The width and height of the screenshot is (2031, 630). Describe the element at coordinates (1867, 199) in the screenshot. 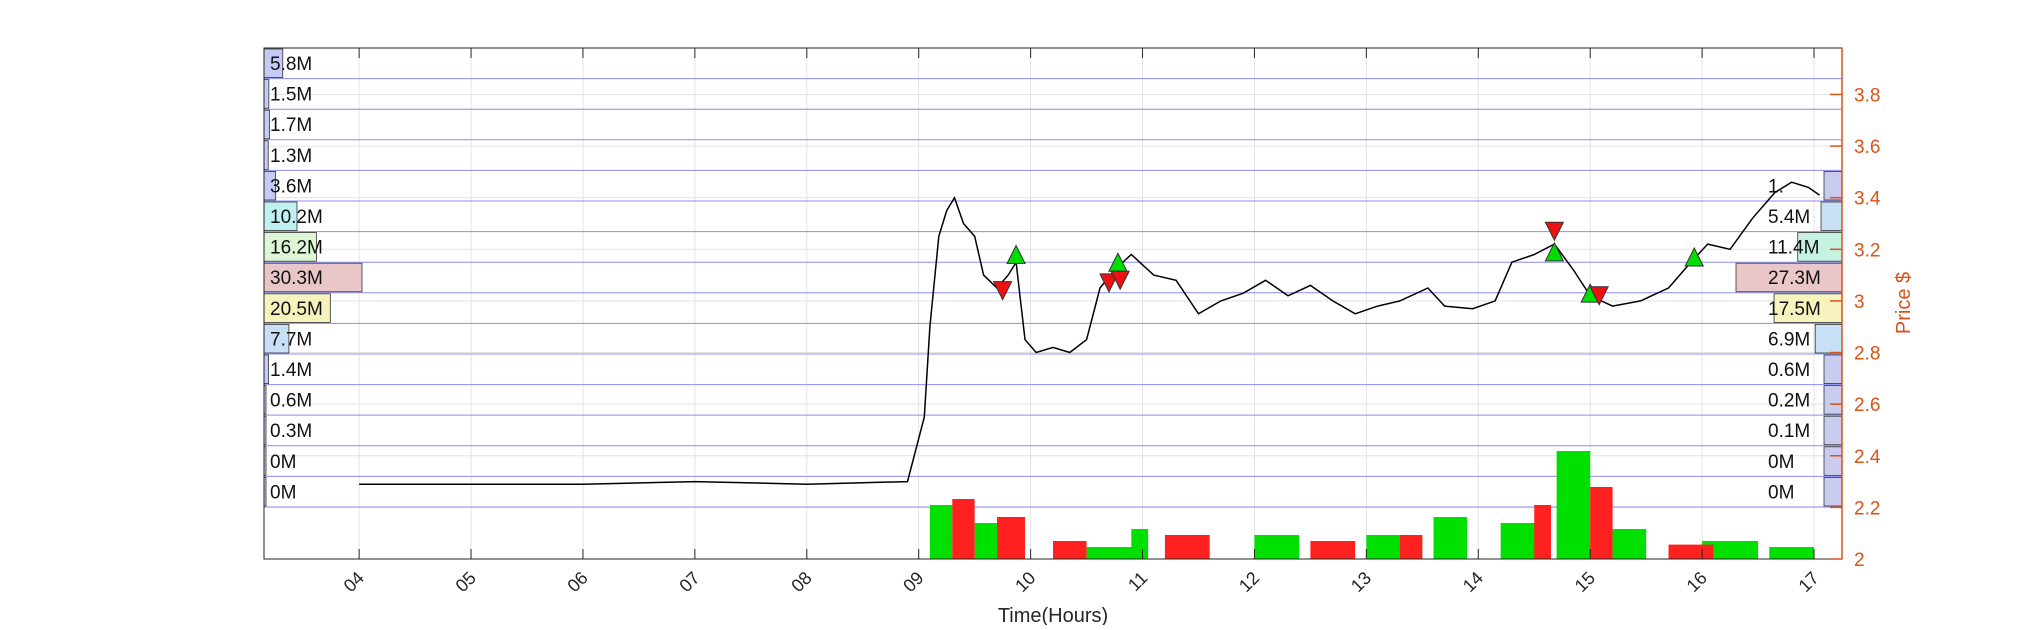

I see `y-tick-label: 3.4` at that location.